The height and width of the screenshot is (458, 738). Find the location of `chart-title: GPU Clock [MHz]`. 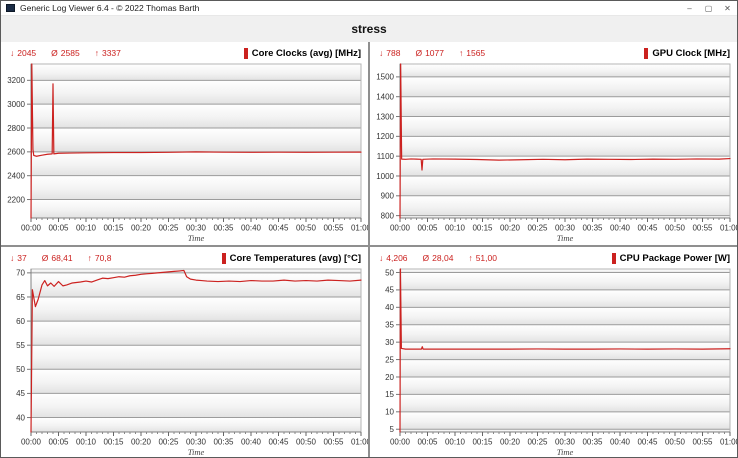

chart-title: GPU Clock [MHz] is located at coordinates (687, 53).